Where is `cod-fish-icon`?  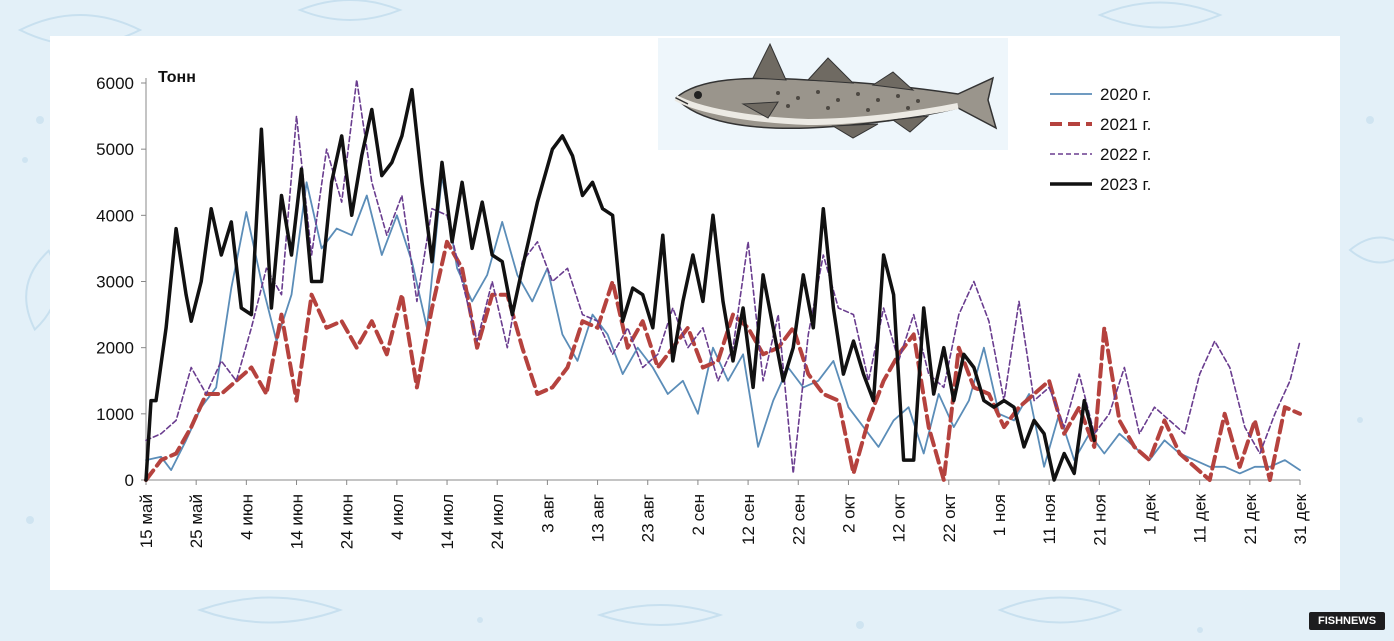
cod-fish-icon is located at coordinates (836, 90).